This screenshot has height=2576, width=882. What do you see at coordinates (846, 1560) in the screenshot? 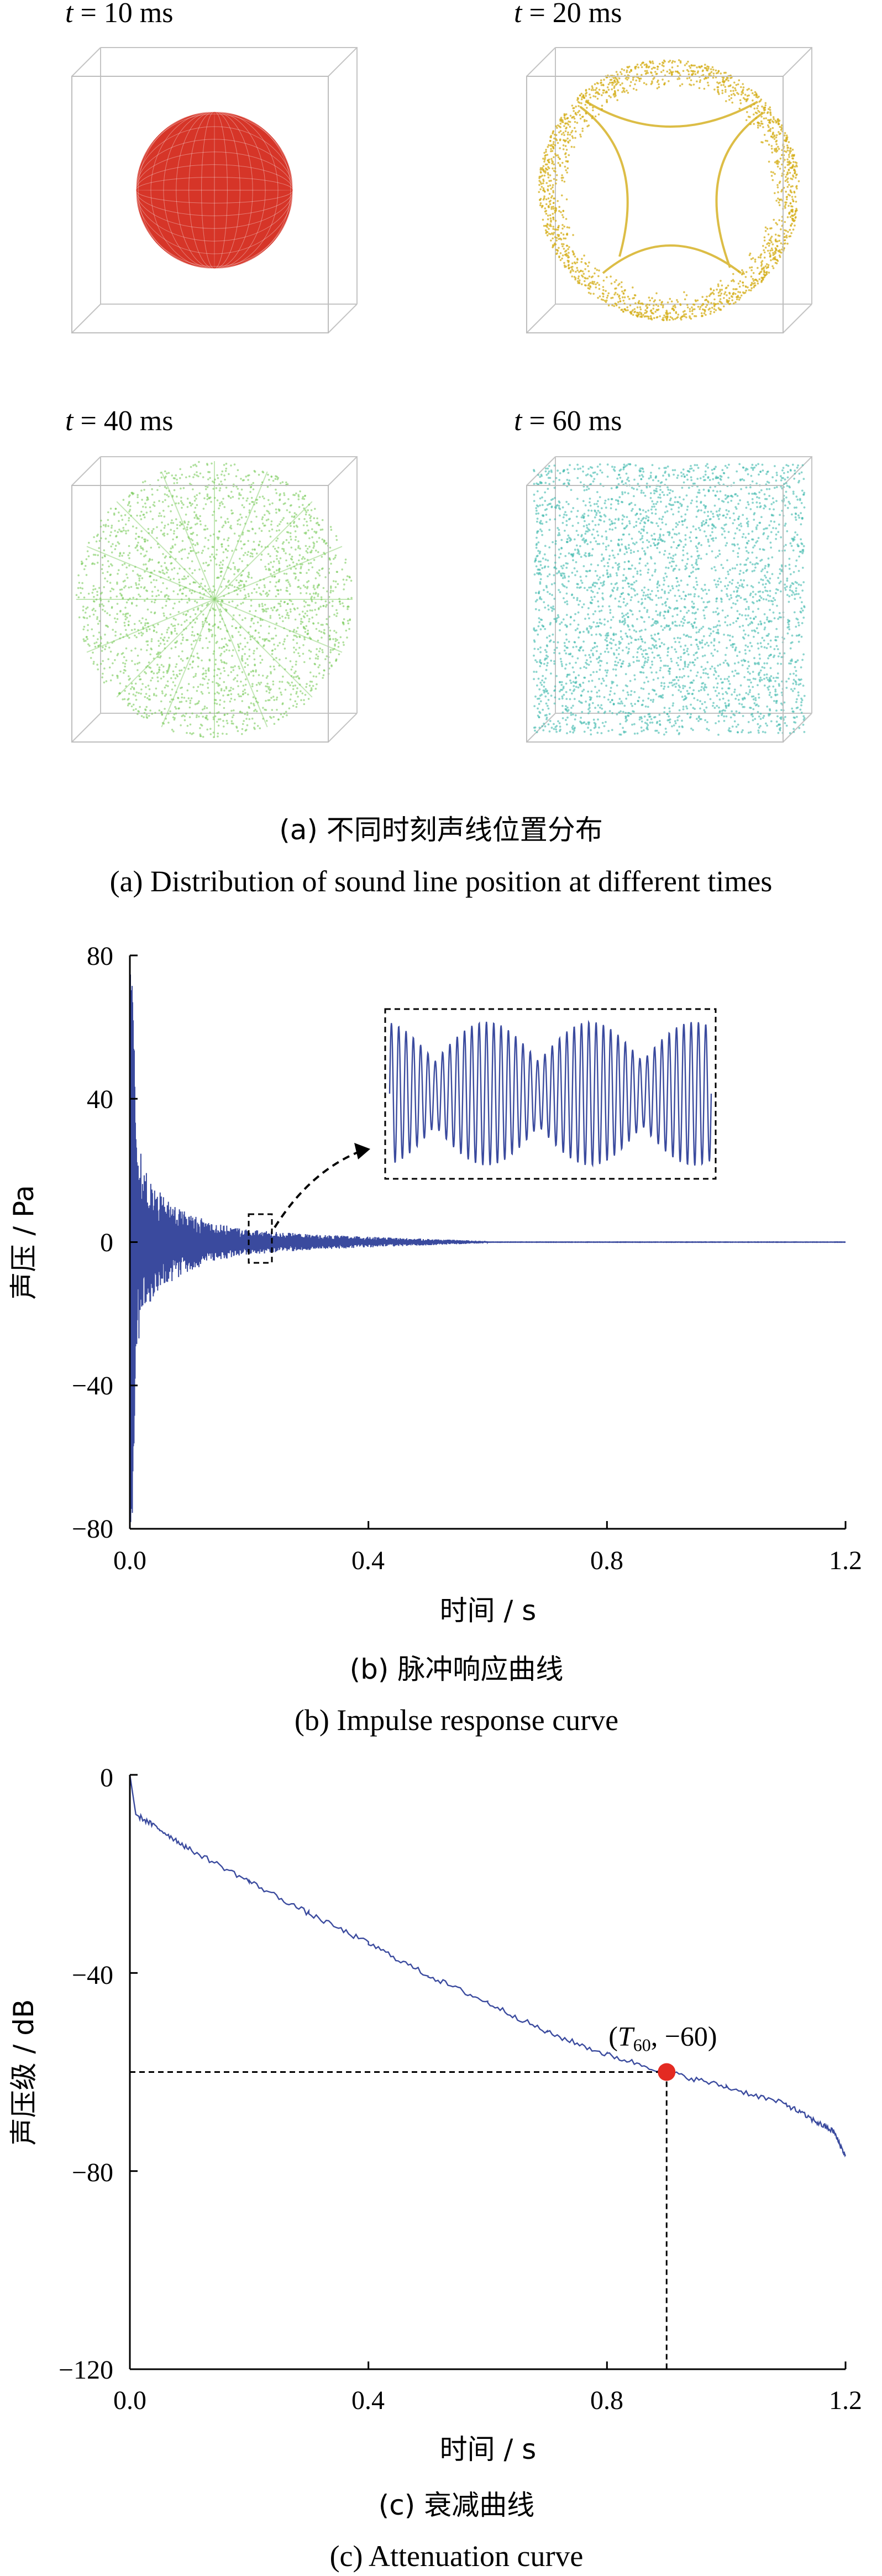
I see `b-x-tick-label: 1.2` at bounding box center [846, 1560].